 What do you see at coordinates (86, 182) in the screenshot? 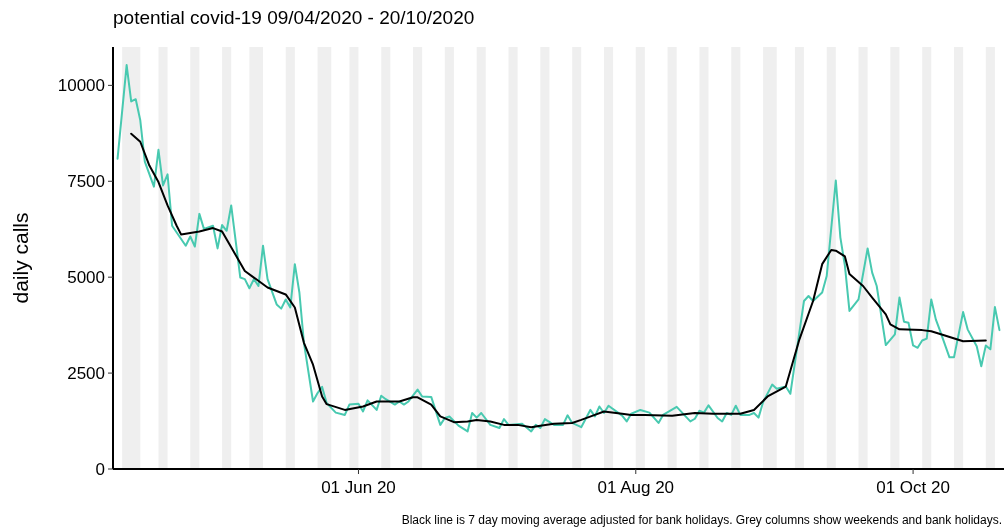
I see `y-tick-label: 7500` at bounding box center [86, 182].